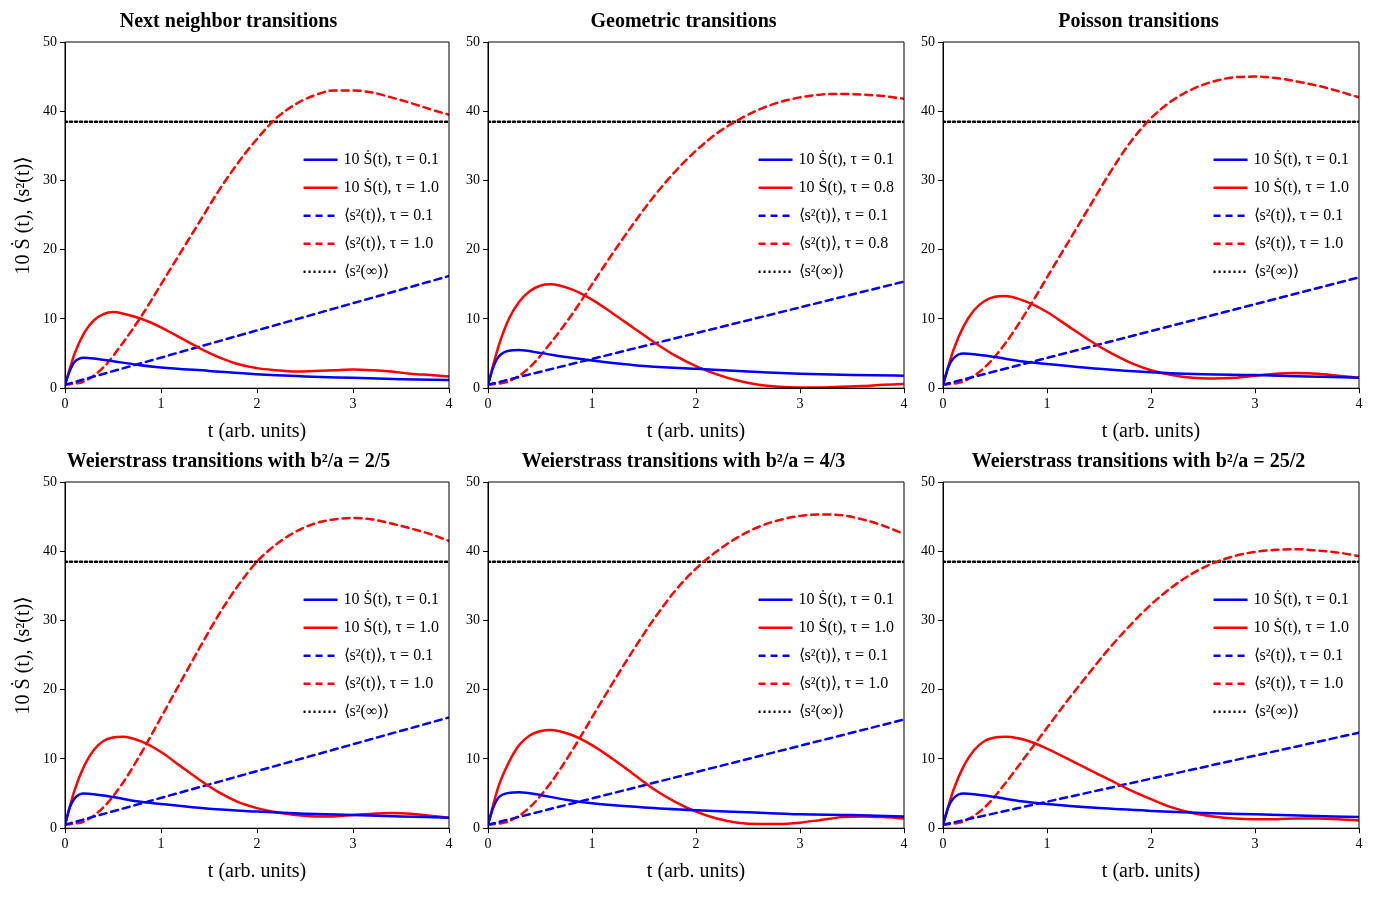  I want to click on chart-title: Weierstrass transitions with b²/a = 4/3, so click(683, 460).